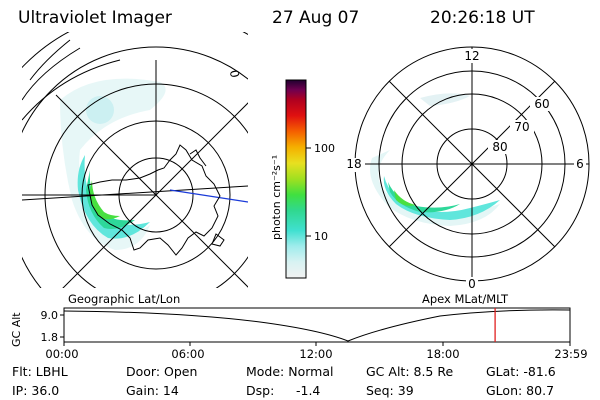 The height and width of the screenshot is (400, 600). Describe the element at coordinates (465, 299) in the screenshot. I see `right-panel-caption: Apex MLat/MLT` at that location.